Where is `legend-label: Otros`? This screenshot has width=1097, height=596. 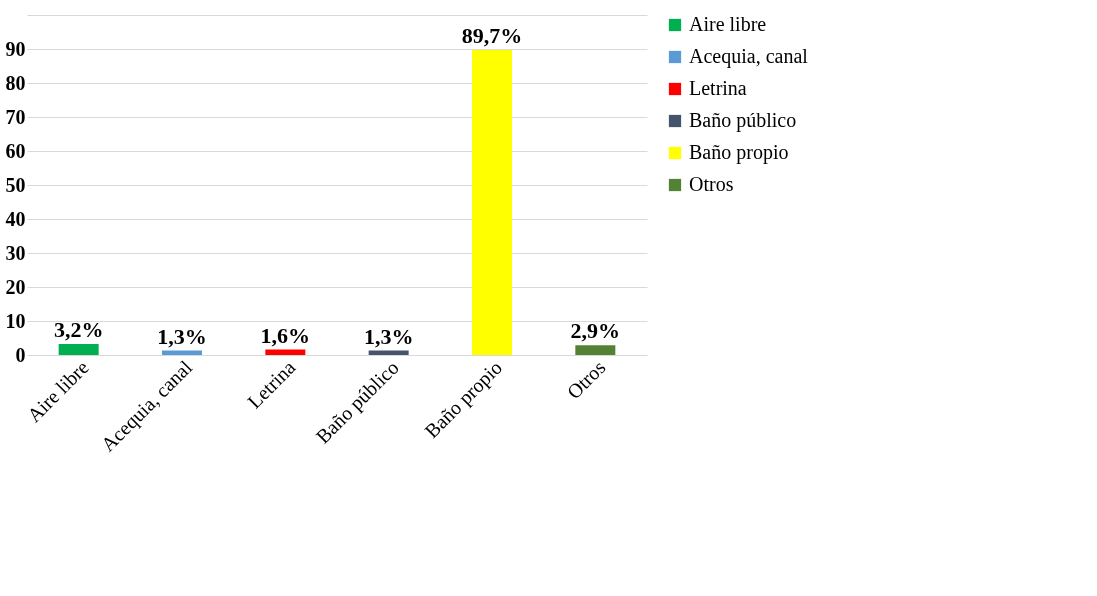 legend-label: Otros is located at coordinates (711, 184).